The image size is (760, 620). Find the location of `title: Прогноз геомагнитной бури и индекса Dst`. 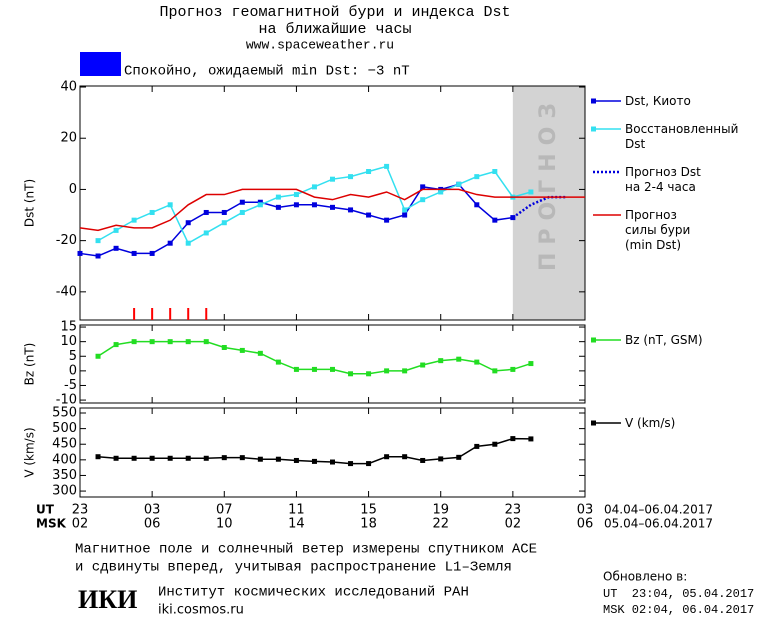

title: Прогноз геомагнитной бури и индекса Dst is located at coordinates (334, 12).